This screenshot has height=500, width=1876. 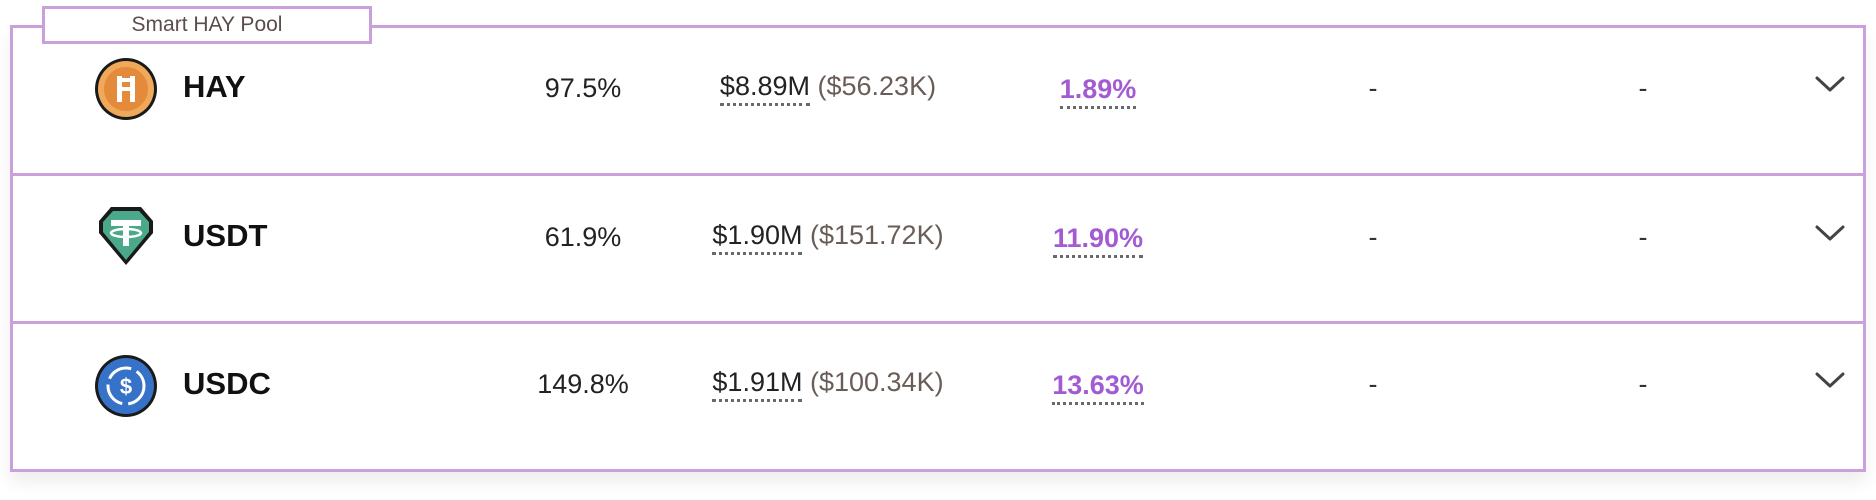 I want to click on apy-value: 11.90%, so click(x=1098, y=240).